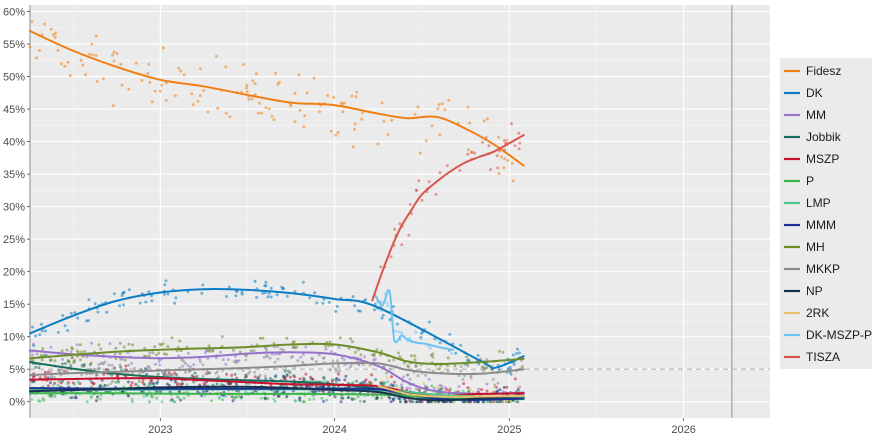  Describe the element at coordinates (822, 159) in the screenshot. I see `legend-label-mszp: MSZP` at that location.